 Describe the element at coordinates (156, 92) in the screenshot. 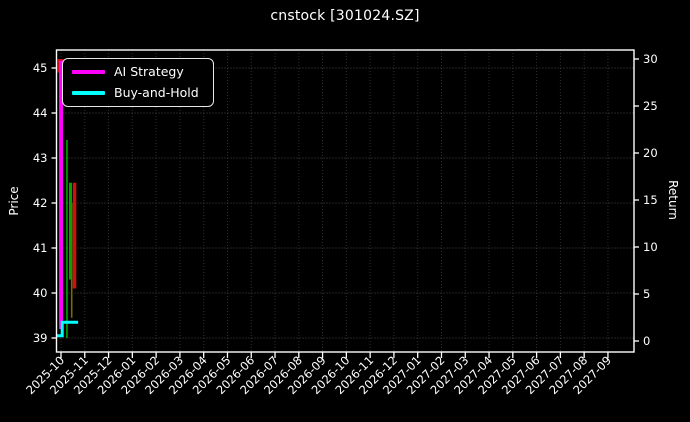

I see `legend-label: Buy-and-Hold` at that location.